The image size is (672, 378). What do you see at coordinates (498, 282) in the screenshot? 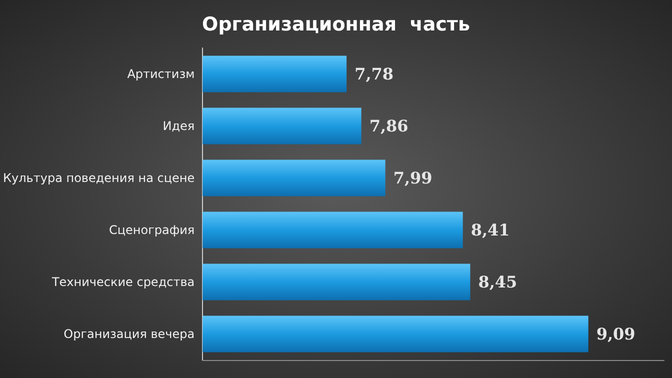
I see `data-label: 8,45` at bounding box center [498, 282].